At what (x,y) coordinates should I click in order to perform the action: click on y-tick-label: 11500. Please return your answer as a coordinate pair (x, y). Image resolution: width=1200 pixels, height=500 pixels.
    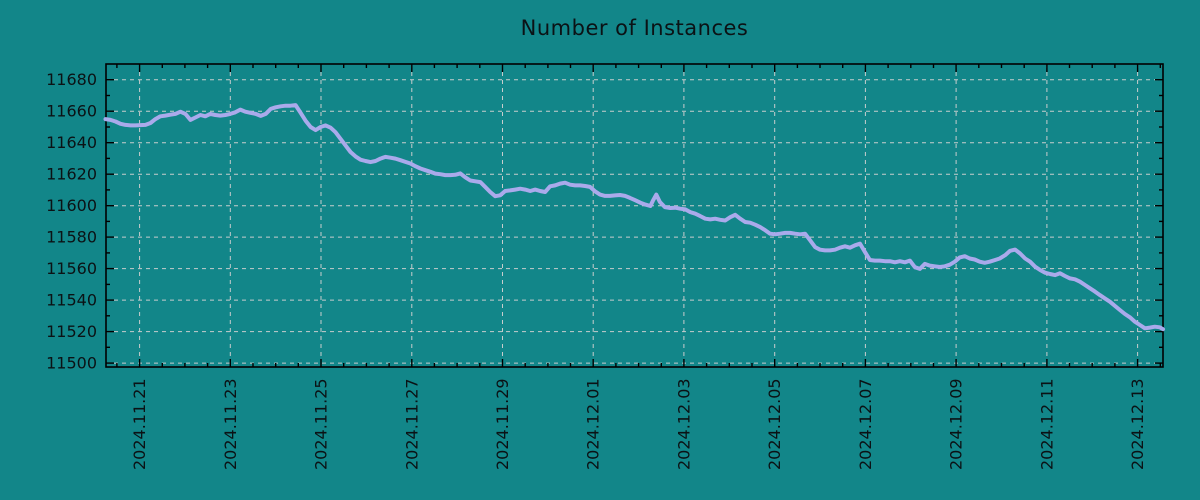
    Looking at the image, I should click on (71, 363).